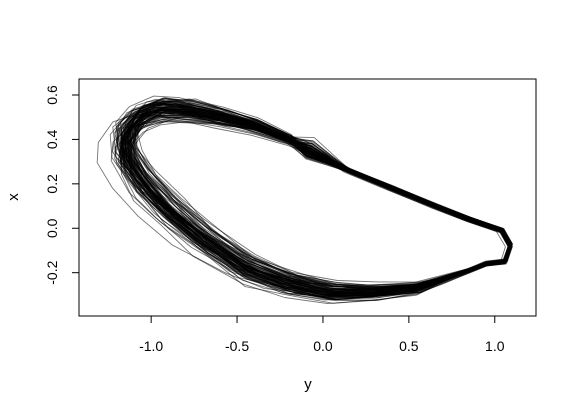 This screenshot has height=414, width=577. Describe the element at coordinates (308, 384) in the screenshot. I see `x-axis-title: y` at that location.